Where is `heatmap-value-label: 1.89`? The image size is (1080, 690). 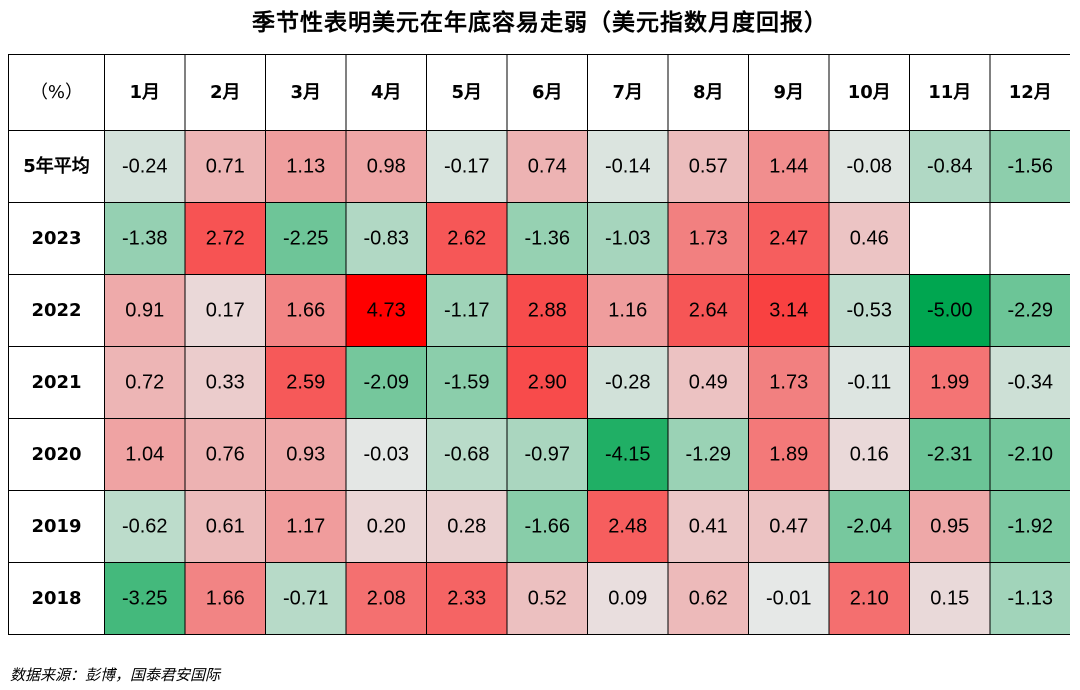
heatmap-value-label: 1.89 is located at coordinates (788, 455).